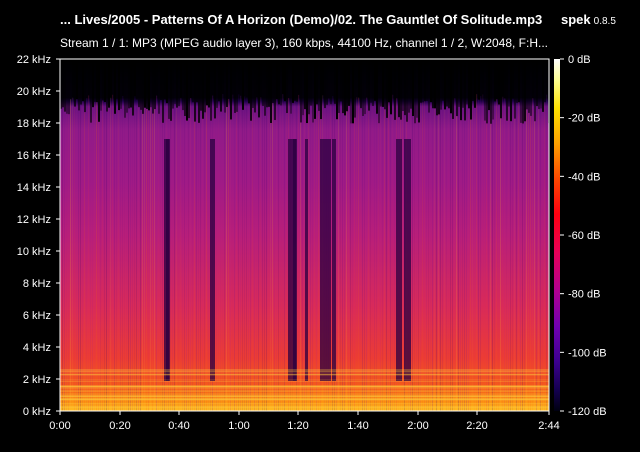 This screenshot has height=452, width=640. What do you see at coordinates (34, 60) in the screenshot?
I see `freq-tick-label: 22 kHz` at bounding box center [34, 60].